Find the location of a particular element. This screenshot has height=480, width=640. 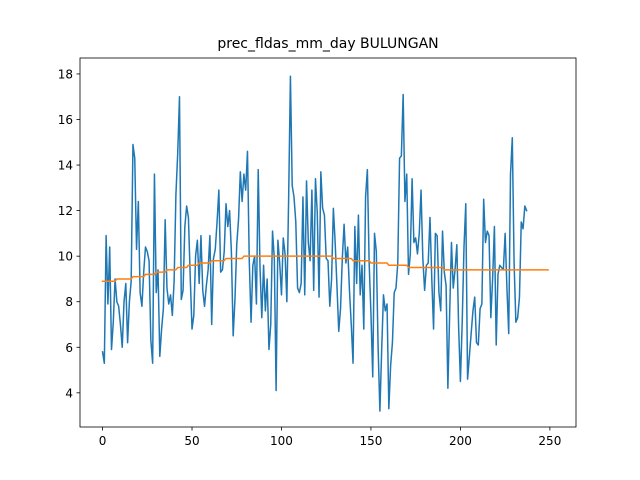

x-tick-label: 100 is located at coordinates (281, 441).